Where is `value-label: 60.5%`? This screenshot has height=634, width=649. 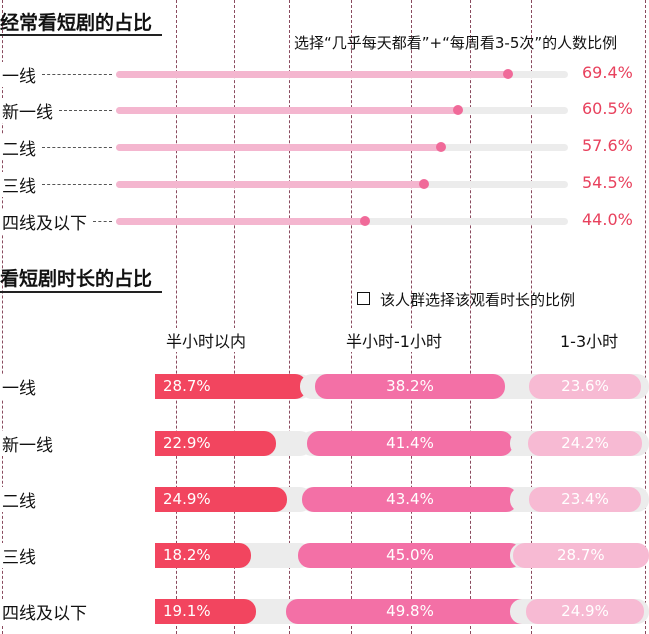
value-label: 60.5% is located at coordinates (606, 108).